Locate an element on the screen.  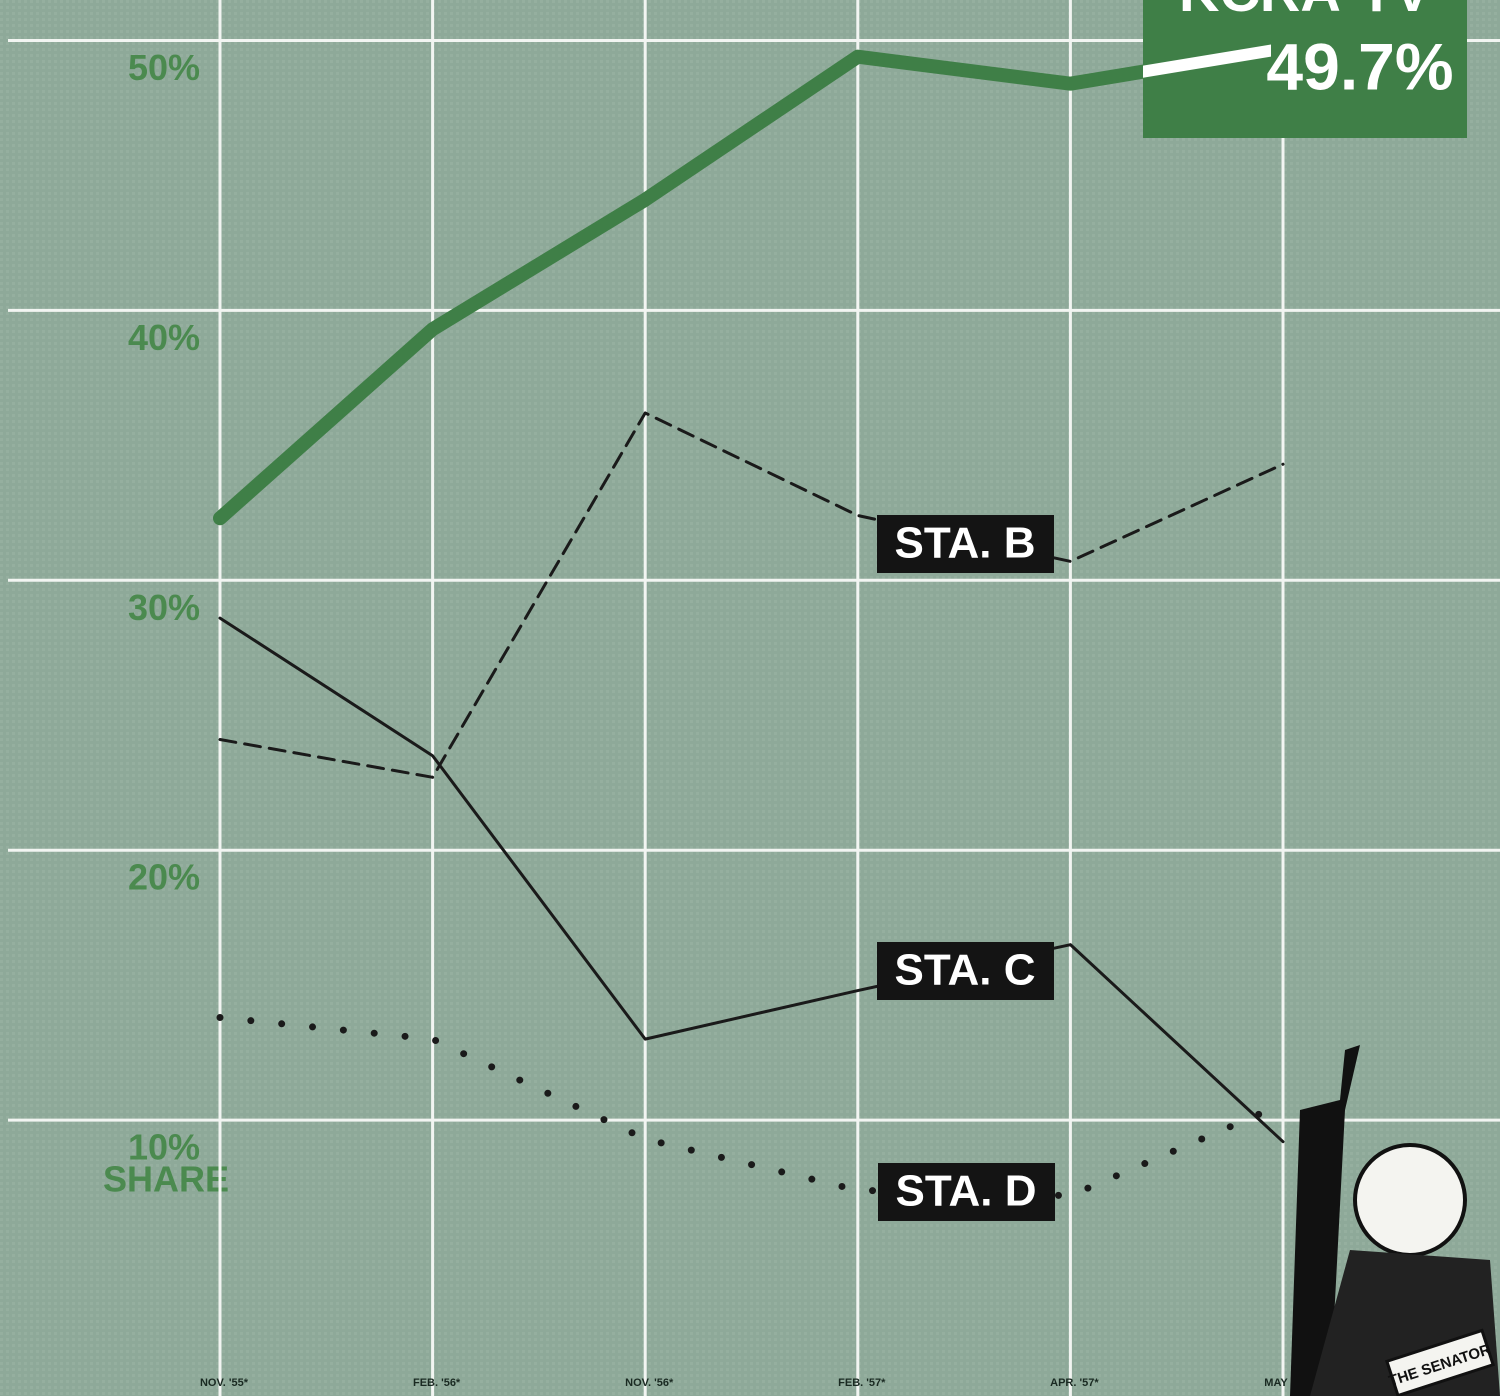
x-tick-label: APR. '57* is located at coordinates (1074, 1383).